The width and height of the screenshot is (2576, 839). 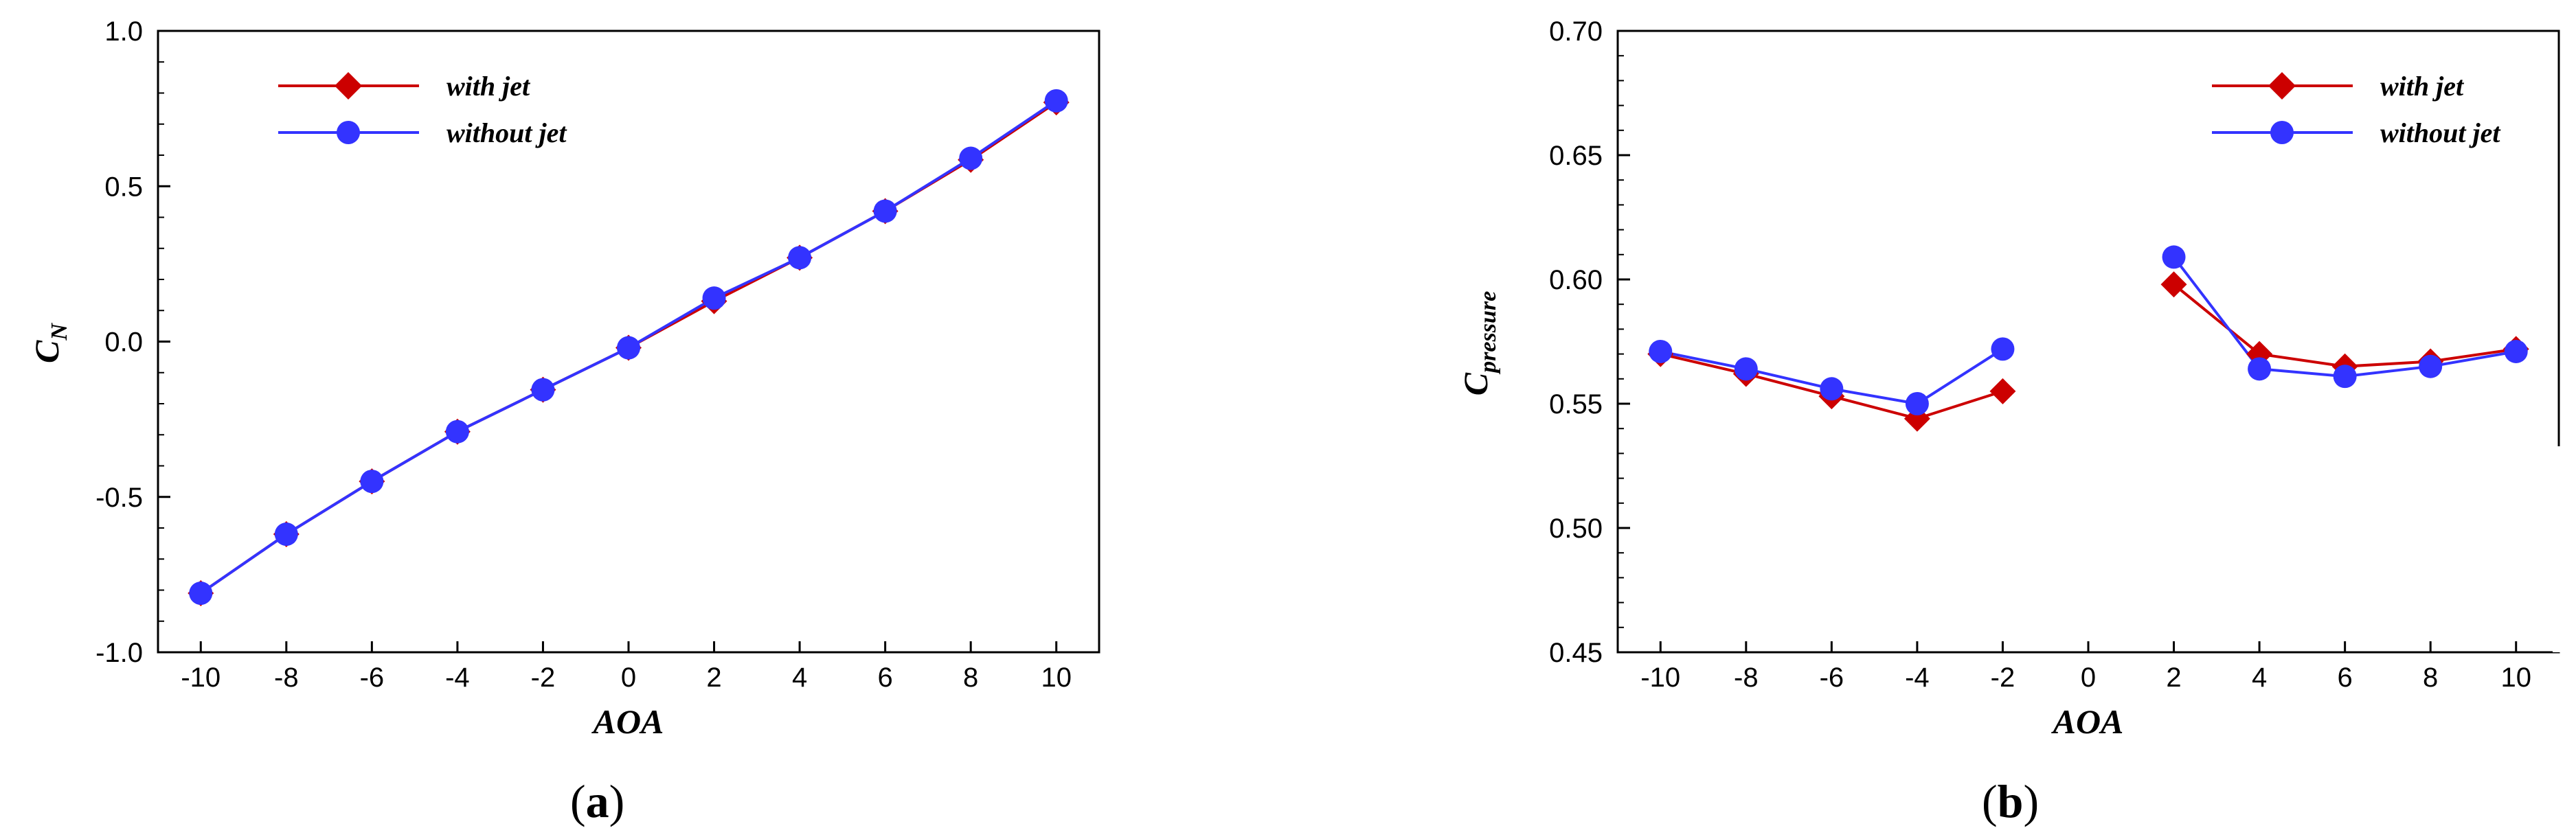 What do you see at coordinates (1576, 156) in the screenshot?
I see `y-tick-label: 0.65` at bounding box center [1576, 156].